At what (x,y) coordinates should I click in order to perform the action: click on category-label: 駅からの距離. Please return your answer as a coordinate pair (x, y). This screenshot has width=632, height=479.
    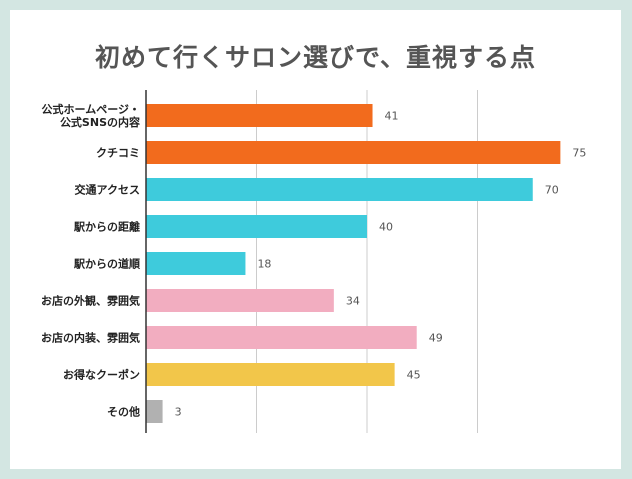
    Looking at the image, I should click on (106, 227).